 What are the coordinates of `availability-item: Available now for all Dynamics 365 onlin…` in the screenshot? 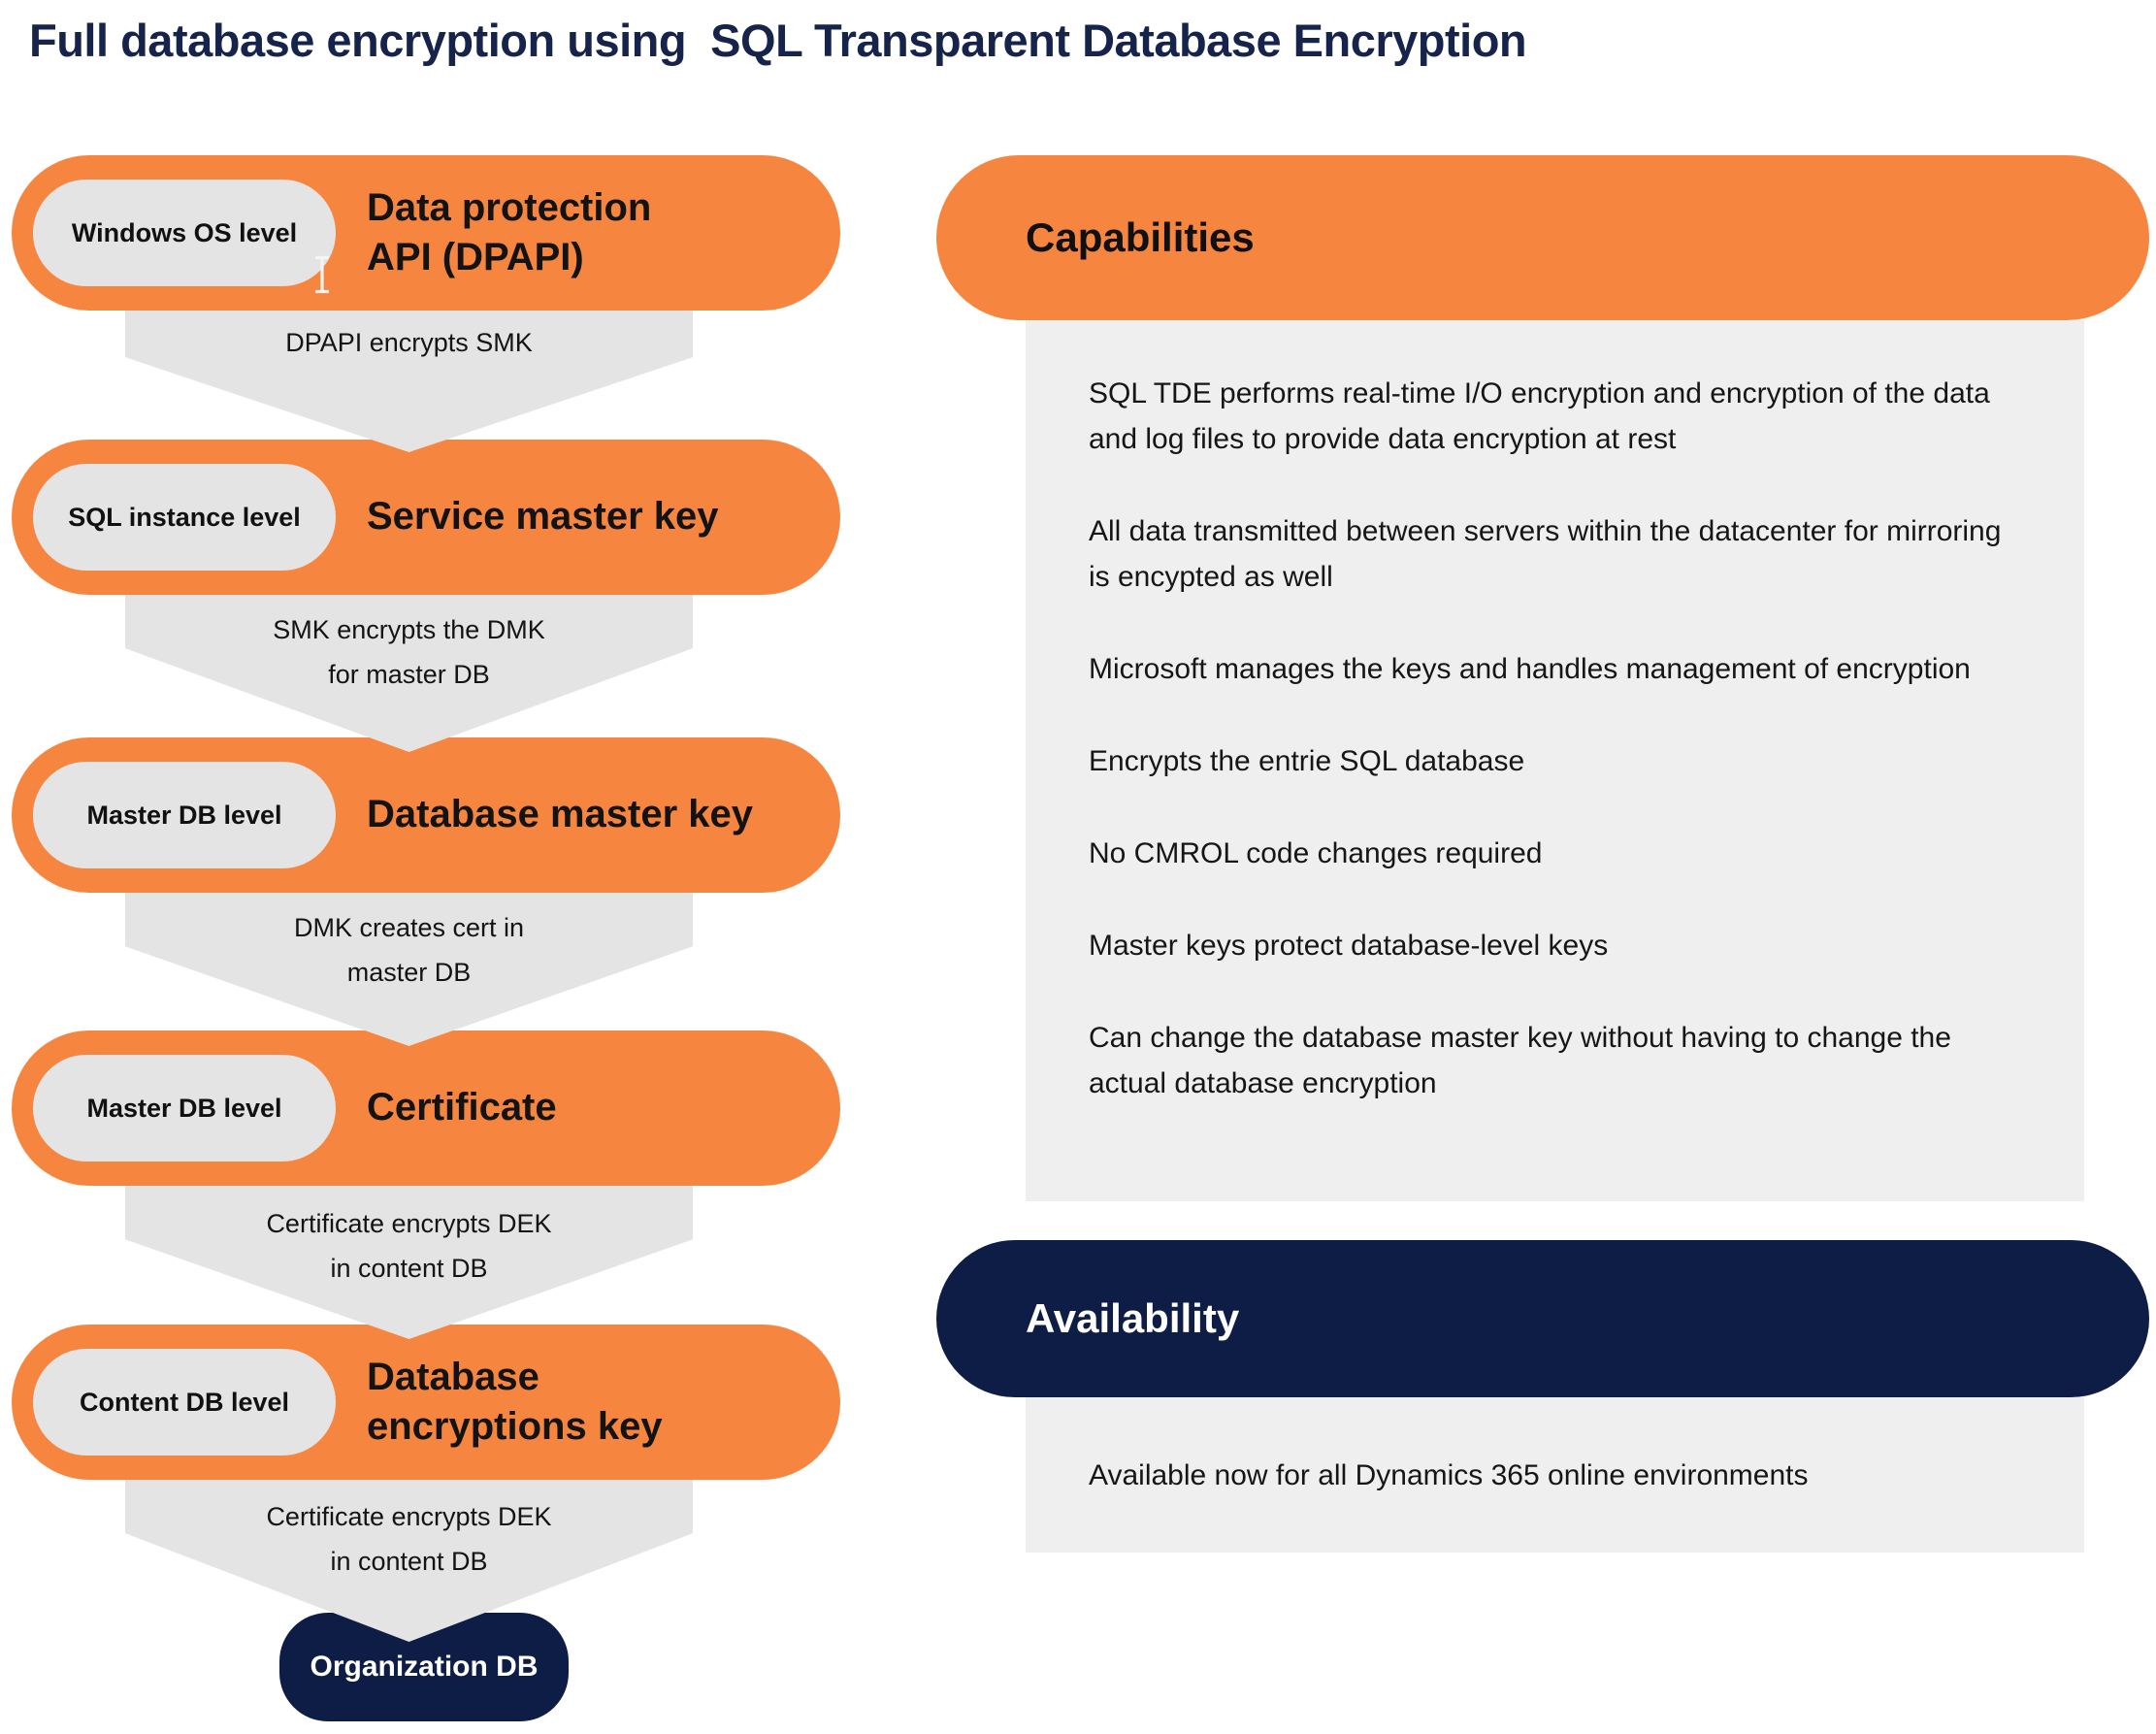 It's located at (1449, 1474).